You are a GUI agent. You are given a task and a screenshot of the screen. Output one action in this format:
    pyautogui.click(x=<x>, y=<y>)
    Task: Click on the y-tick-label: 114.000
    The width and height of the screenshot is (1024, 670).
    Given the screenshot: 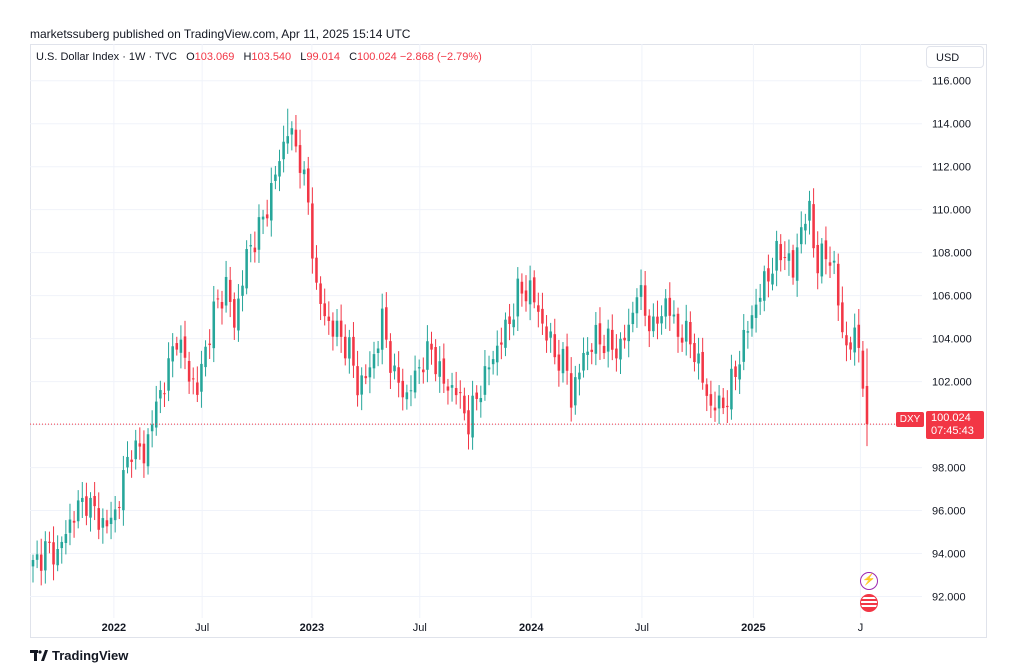 What is the action you would take?
    pyautogui.click(x=951, y=125)
    